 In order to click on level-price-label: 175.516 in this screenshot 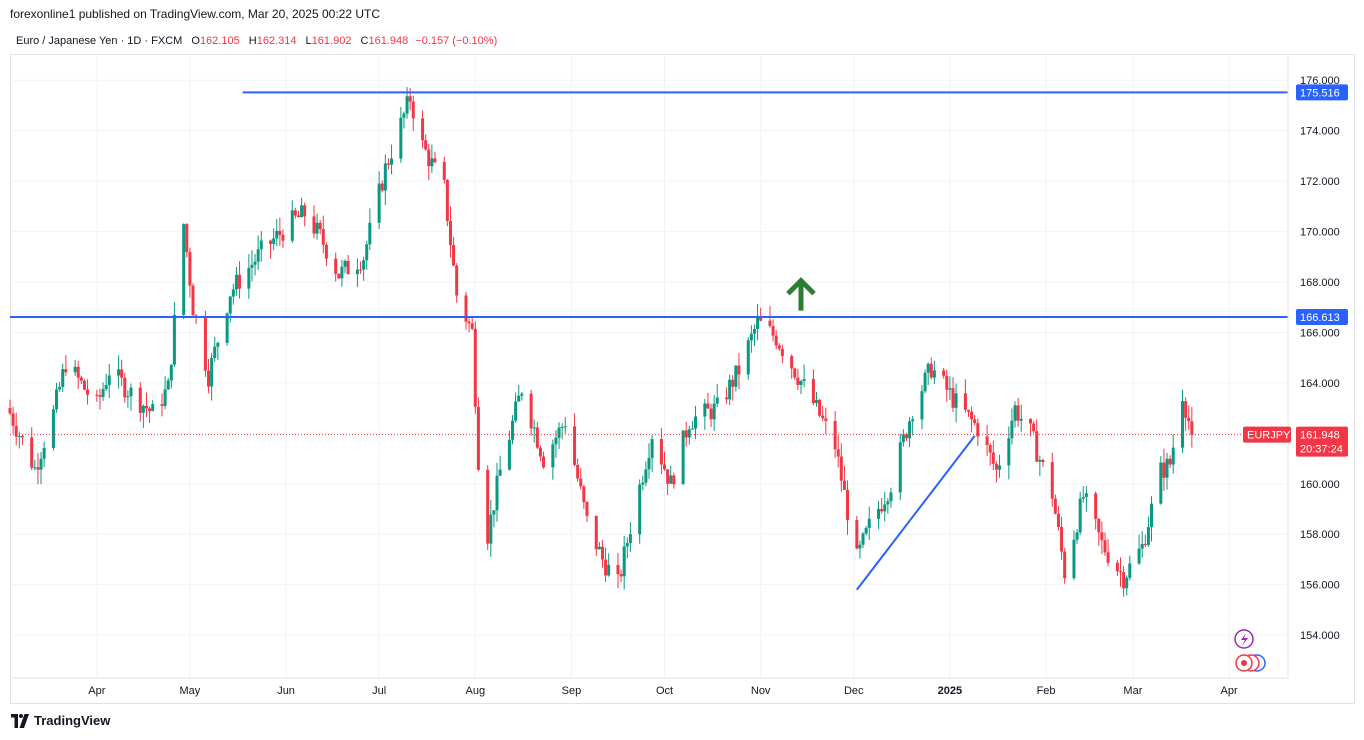, I will do `click(1320, 93)`.